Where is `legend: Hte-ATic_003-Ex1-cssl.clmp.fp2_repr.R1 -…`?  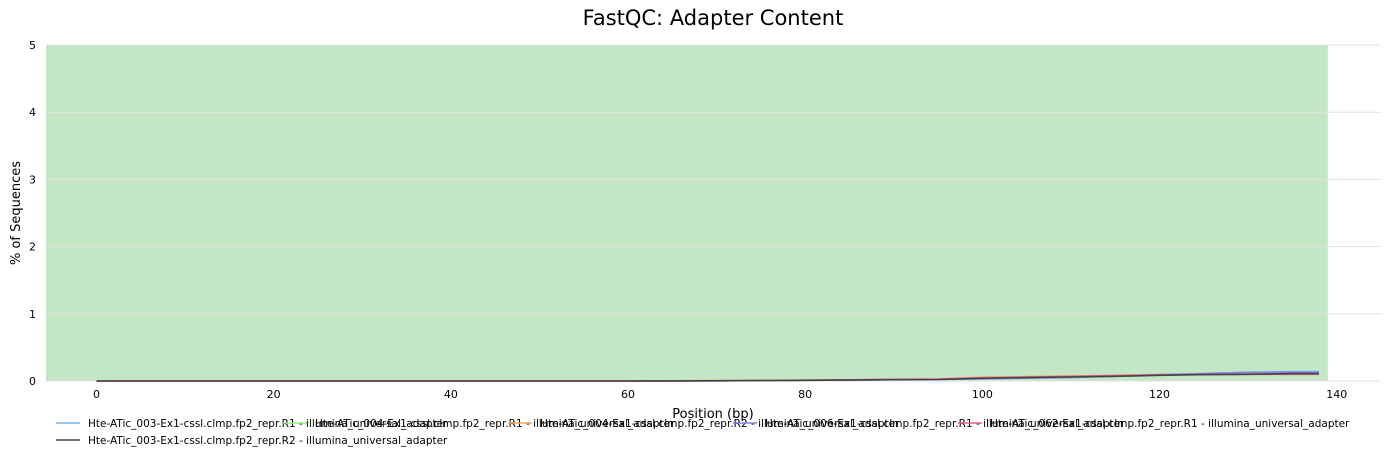 legend: Hte-ATic_003-Ex1-cssl.clmp.fp2_repr.R1 -… is located at coordinates (703, 432).